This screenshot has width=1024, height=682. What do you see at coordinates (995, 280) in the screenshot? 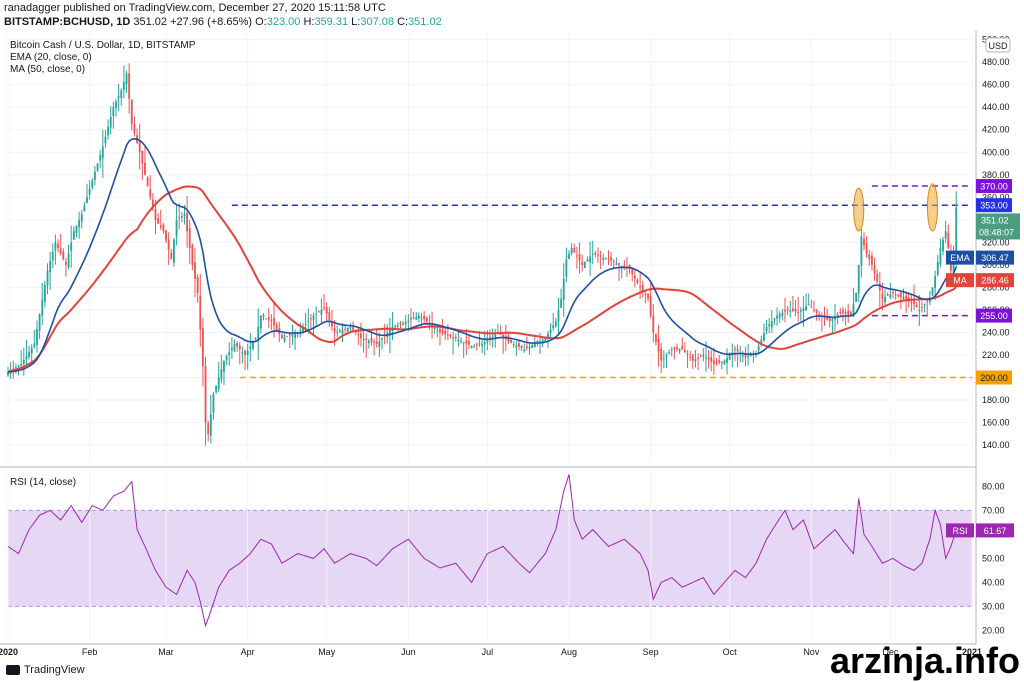
I see `ma-tag-value-bg` at bounding box center [995, 280].